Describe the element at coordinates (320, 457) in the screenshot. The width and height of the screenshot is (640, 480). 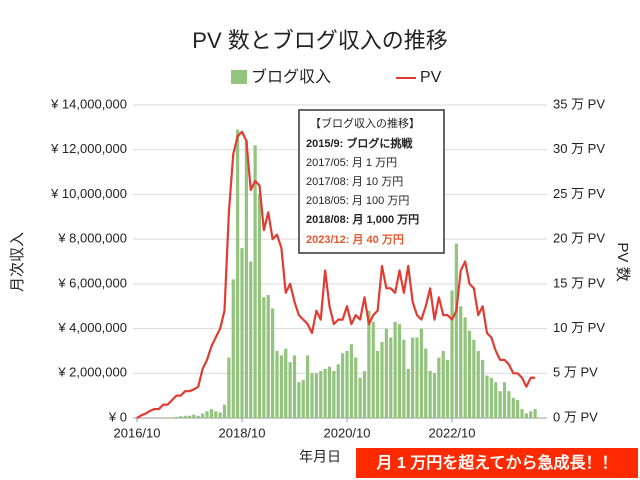
I see `x-axis-label: 年月日` at that location.